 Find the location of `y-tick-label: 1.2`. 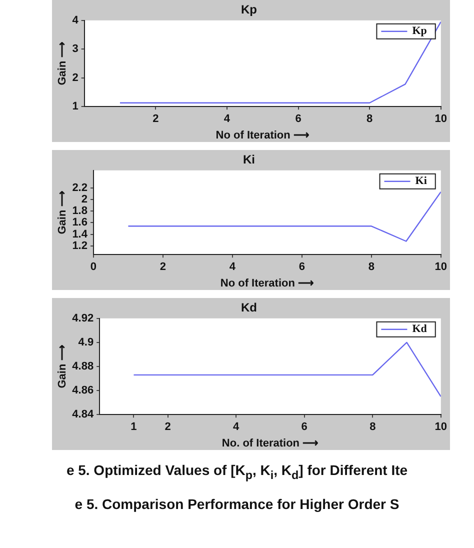

y-tick-label: 1.2 is located at coordinates (80, 246).